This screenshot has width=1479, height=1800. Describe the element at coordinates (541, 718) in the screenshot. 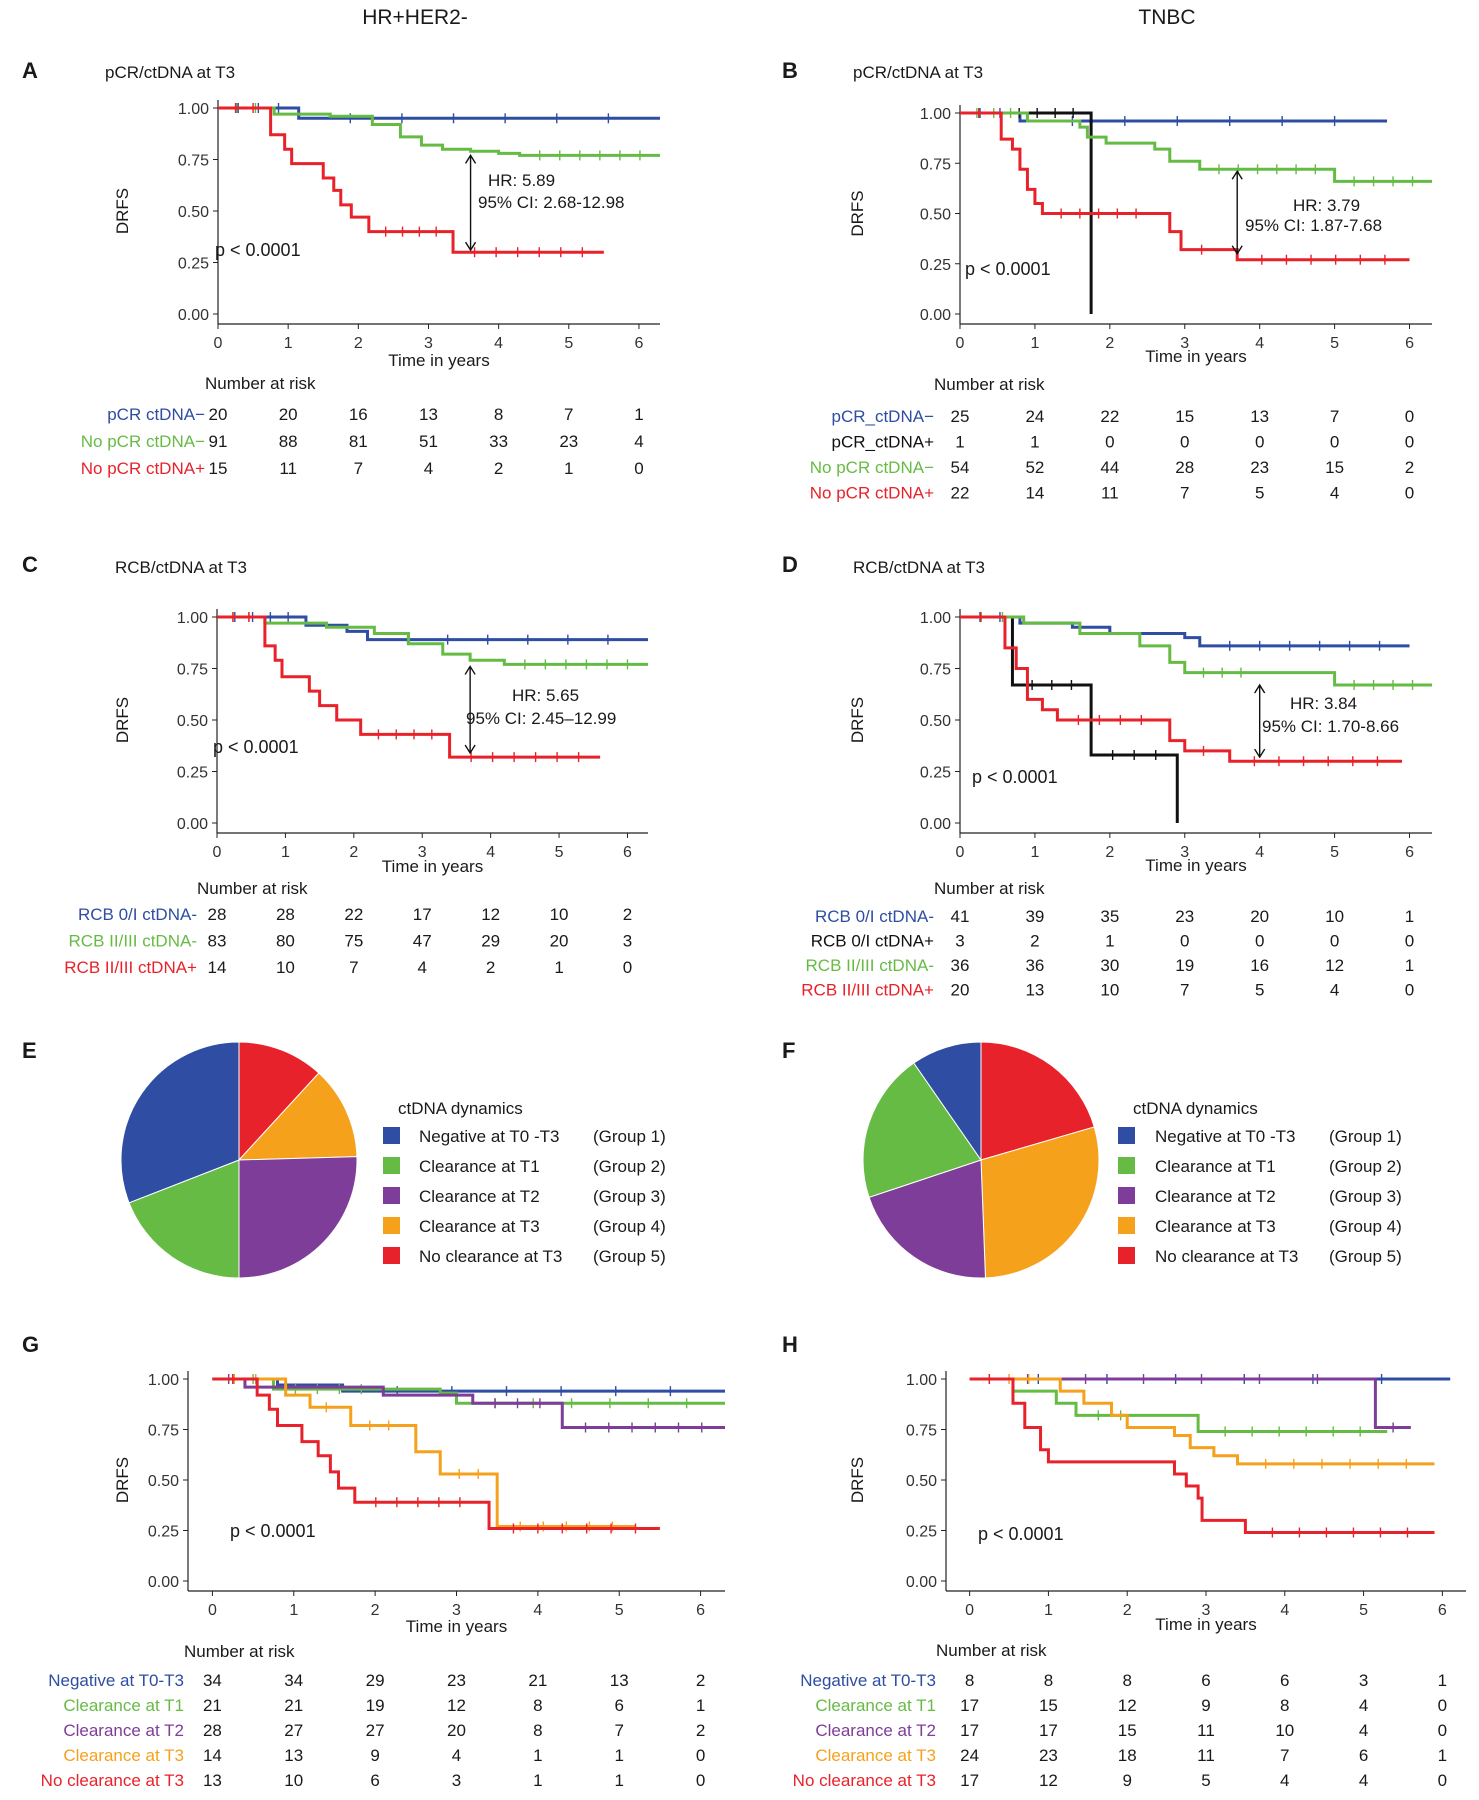

I see `ci-label: 95% CI: 2.45–12.99` at that location.